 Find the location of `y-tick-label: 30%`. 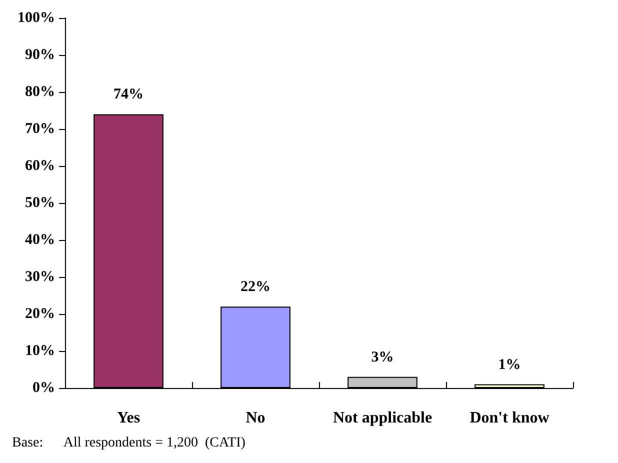

y-tick-label: 30% is located at coordinates (40, 277).